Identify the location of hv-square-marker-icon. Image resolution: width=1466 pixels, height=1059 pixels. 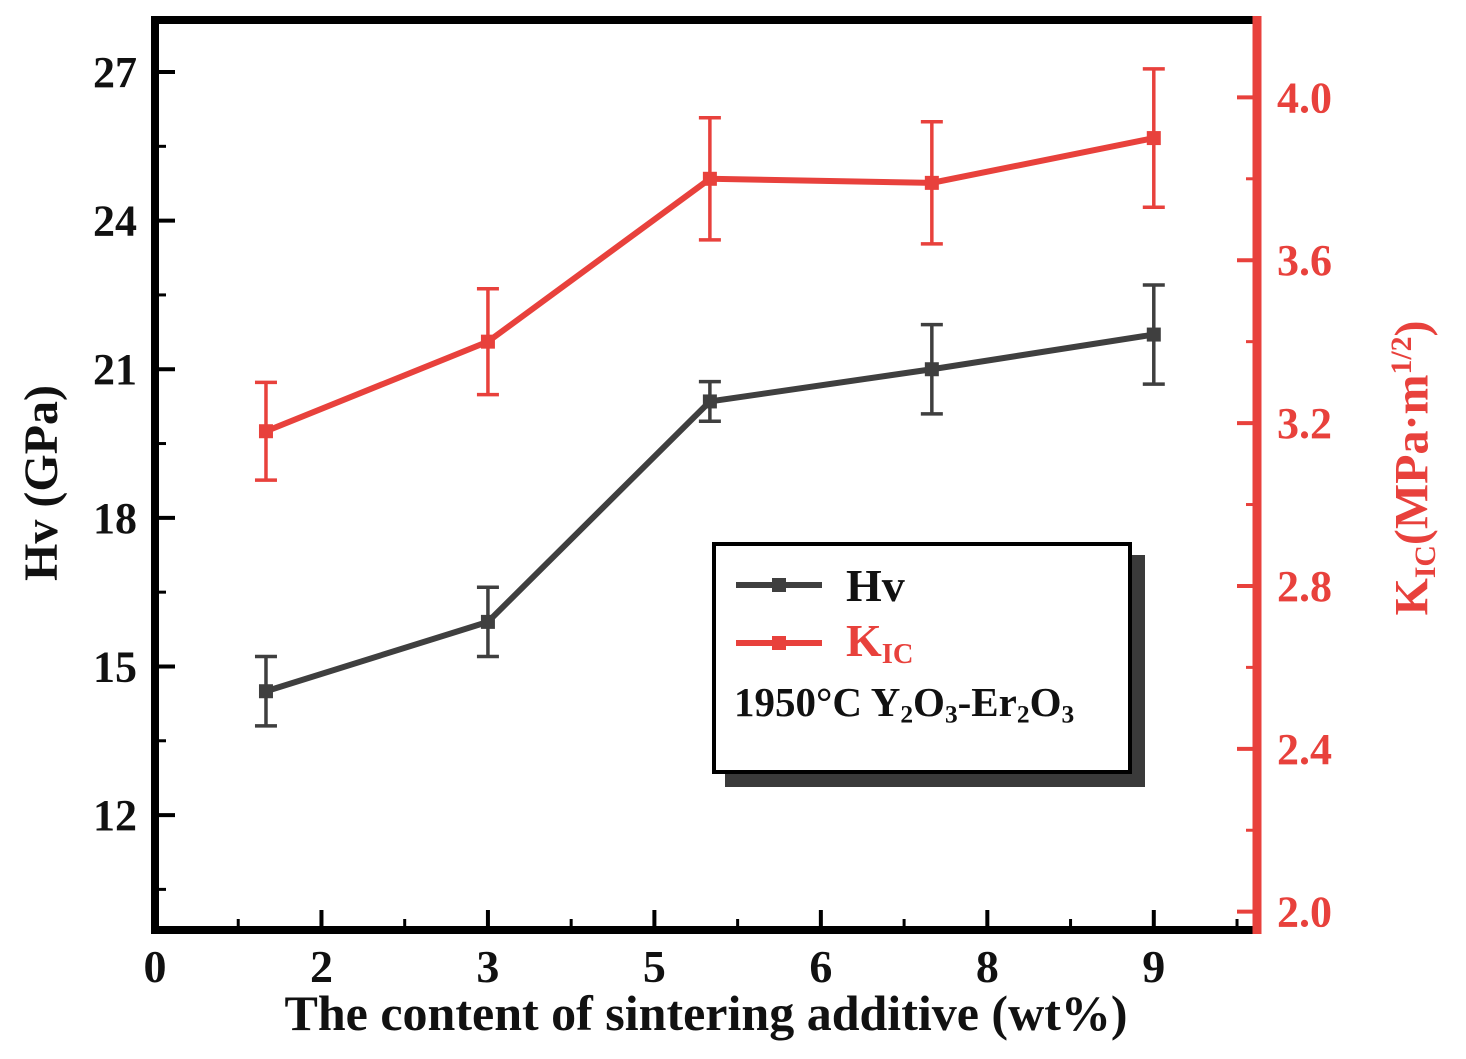
(779, 585).